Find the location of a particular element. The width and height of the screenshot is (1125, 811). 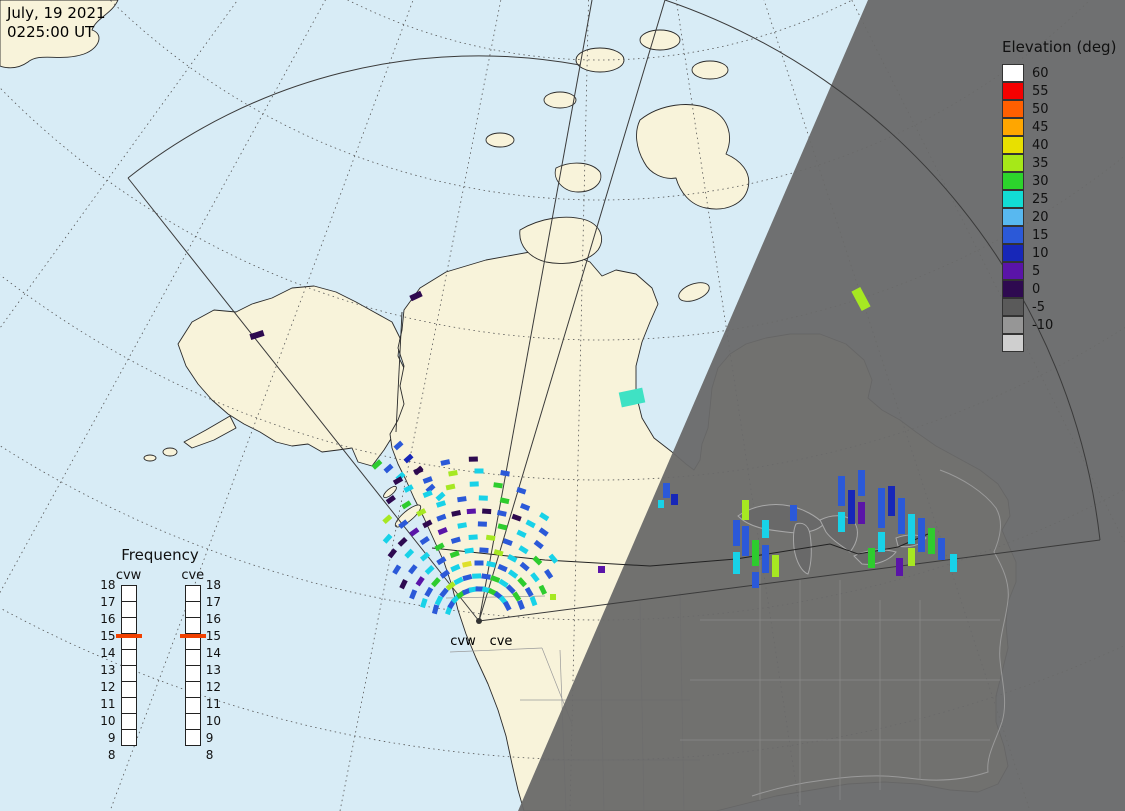

time-label: 0225:00 UT is located at coordinates (51, 31).